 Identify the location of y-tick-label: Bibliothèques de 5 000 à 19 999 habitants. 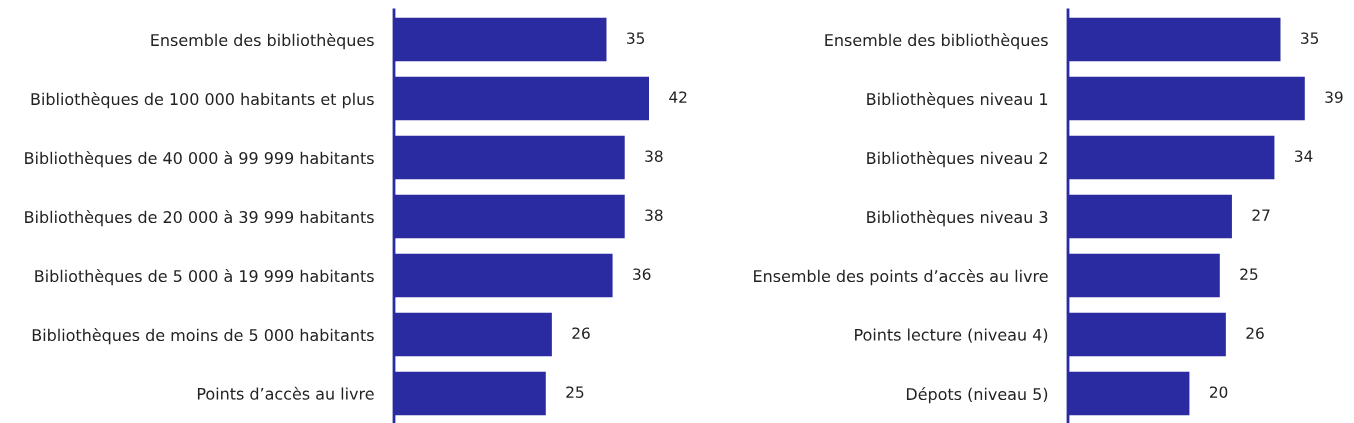
(204, 277).